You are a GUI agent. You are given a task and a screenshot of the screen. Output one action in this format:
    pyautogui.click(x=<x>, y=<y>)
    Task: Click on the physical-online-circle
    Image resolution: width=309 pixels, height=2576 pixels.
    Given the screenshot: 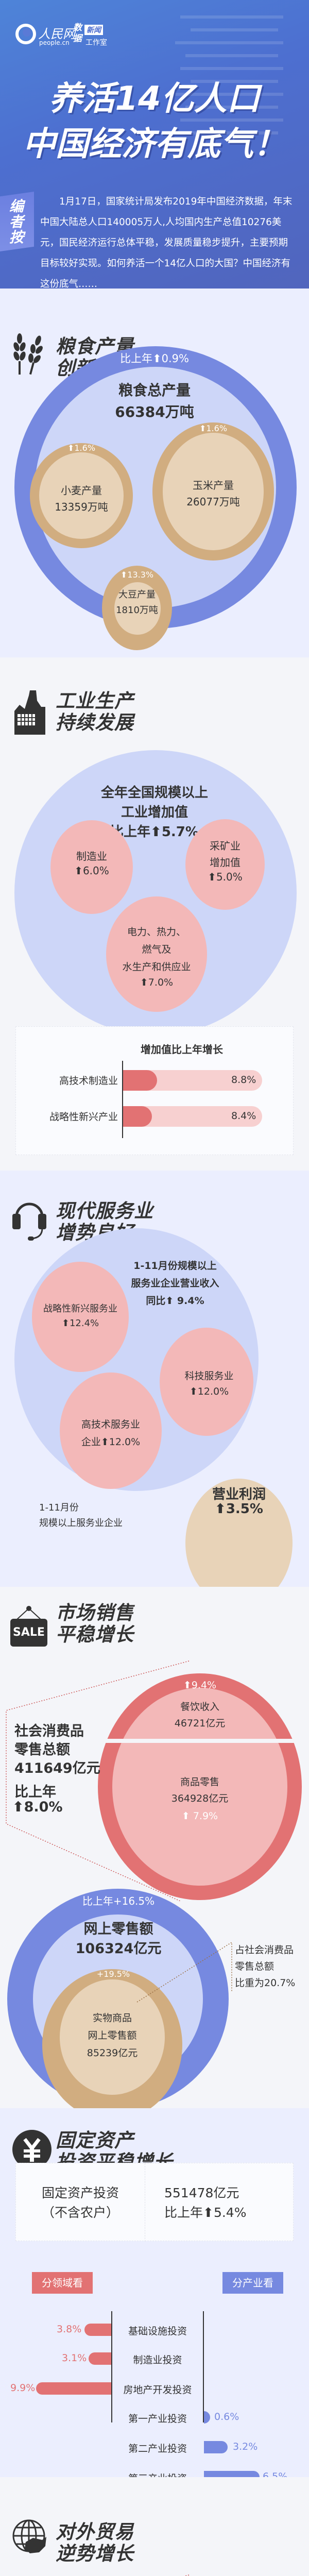 What is the action you would take?
    pyautogui.click(x=113, y=2037)
    